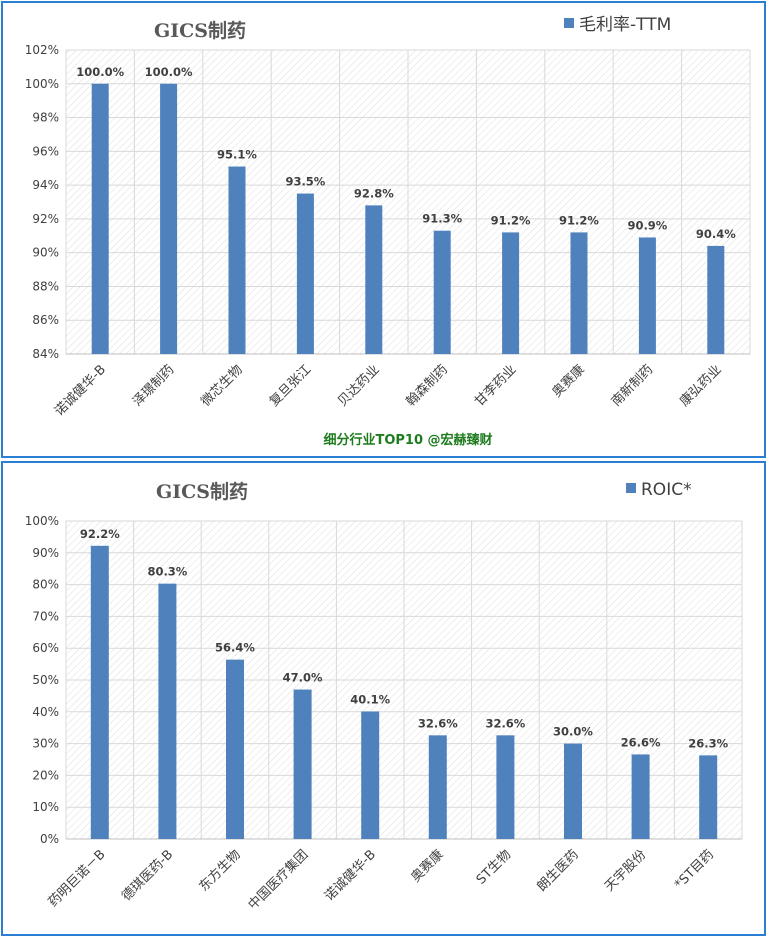  Describe the element at coordinates (573, 732) in the screenshot. I see `data-label: 30.0%` at that location.